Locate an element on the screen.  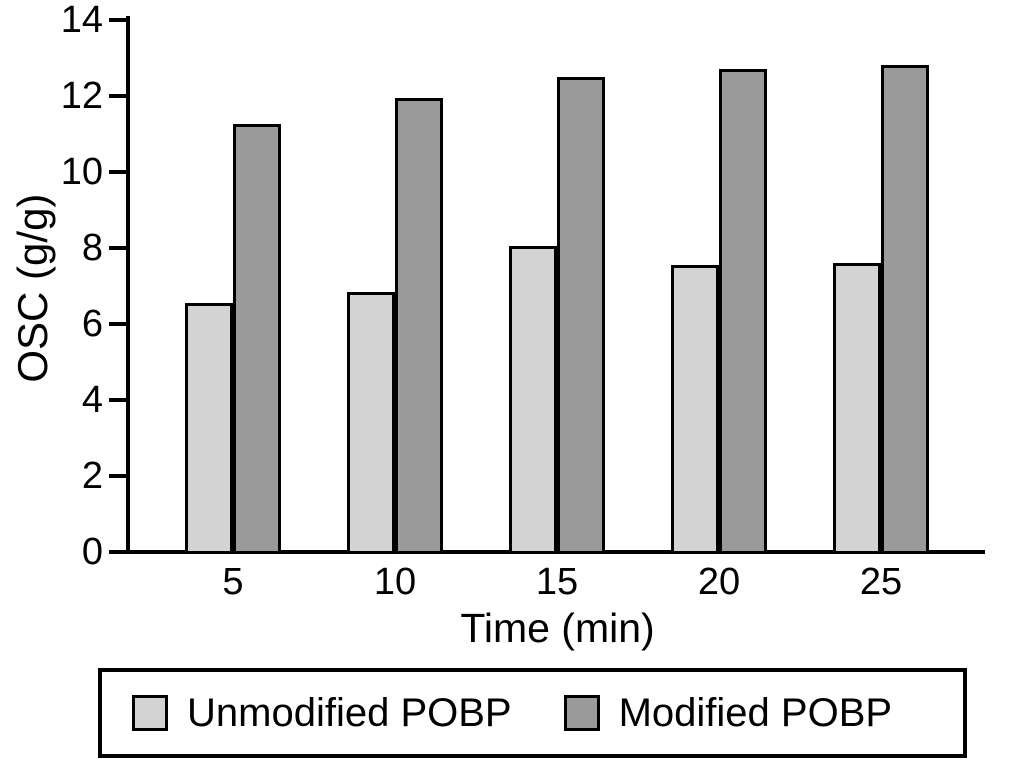
bar-modified-pobp-t15 is located at coordinates (581, 315).